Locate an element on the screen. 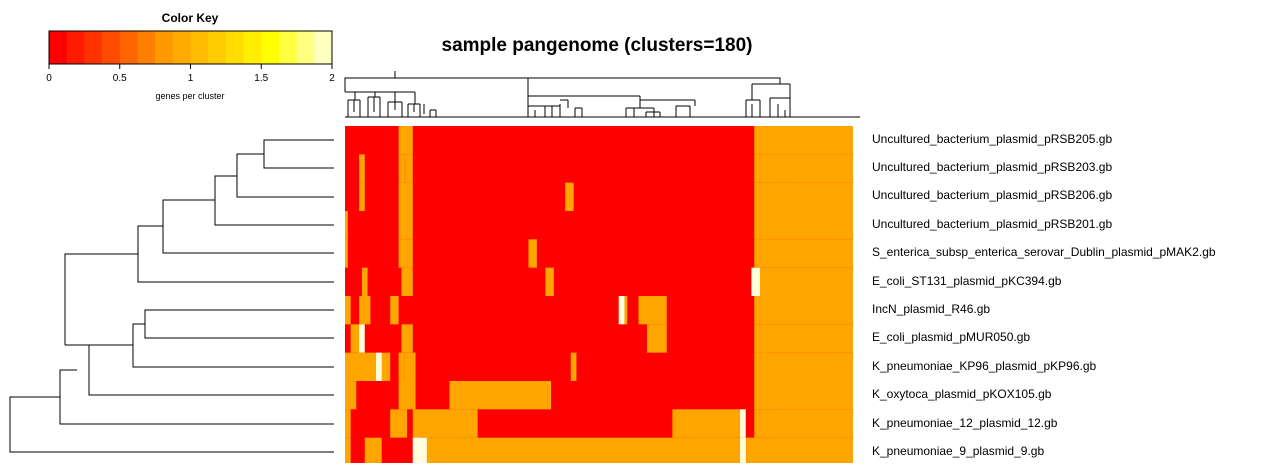 This screenshot has height=468, width=1283. color-key-axis: 0 0.5 1 1.5 2 is located at coordinates (190, 74).